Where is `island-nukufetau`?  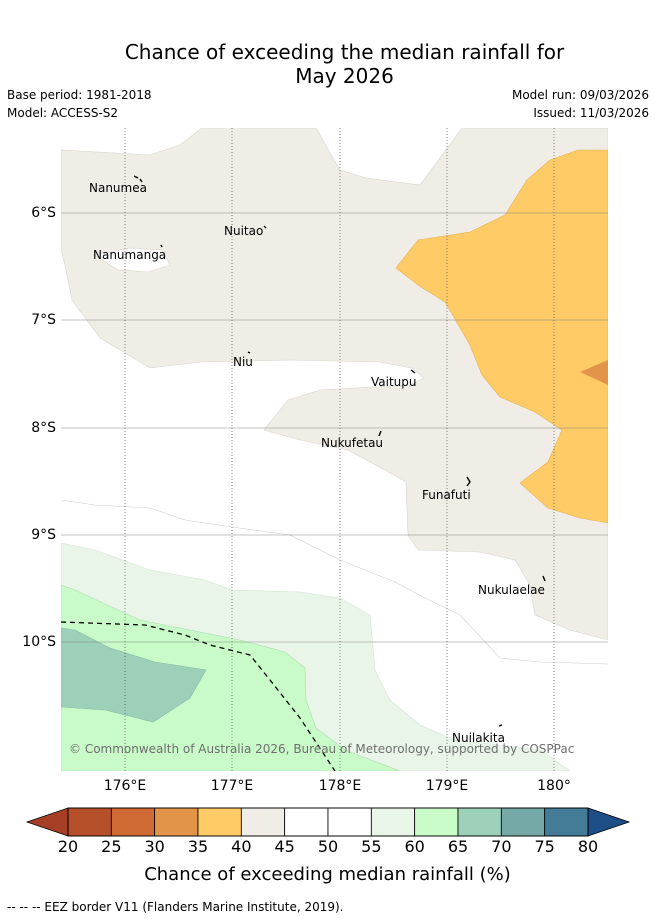
island-nukufetau is located at coordinates (380, 433).